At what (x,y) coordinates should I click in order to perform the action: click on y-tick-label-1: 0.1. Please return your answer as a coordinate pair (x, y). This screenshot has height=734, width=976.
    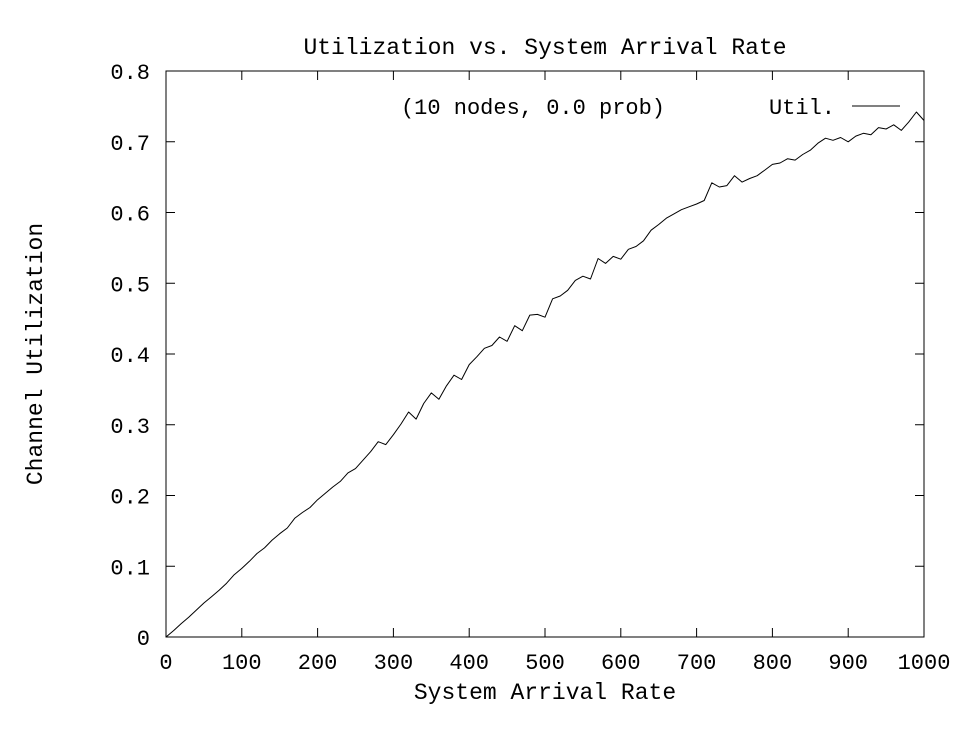
    Looking at the image, I should click on (130, 568).